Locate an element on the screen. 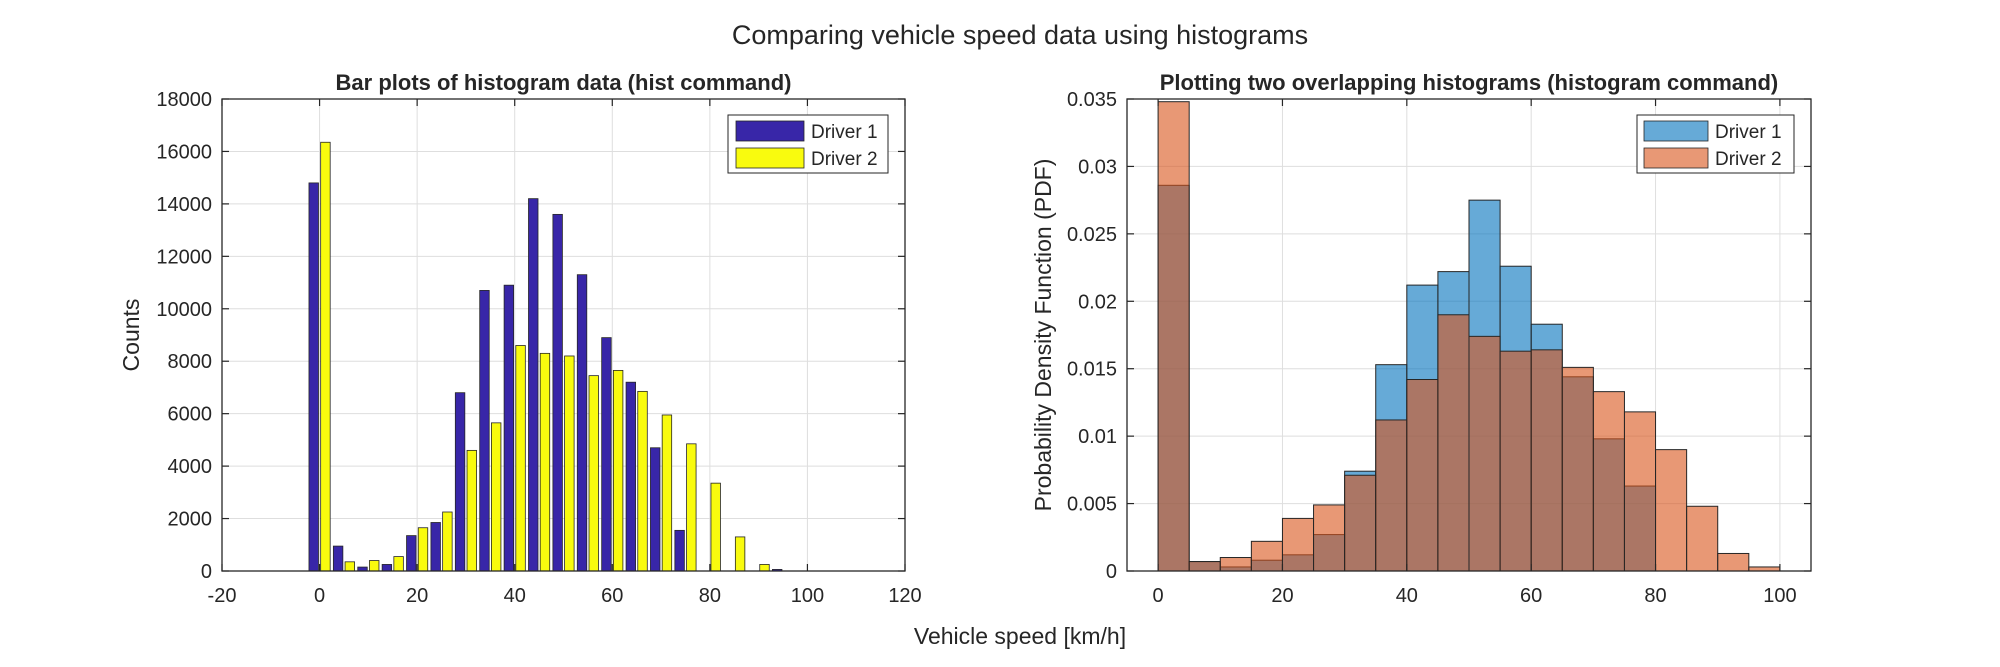 The height and width of the screenshot is (667, 2000). left-y-tick-label: 2000 is located at coordinates (190, 520).